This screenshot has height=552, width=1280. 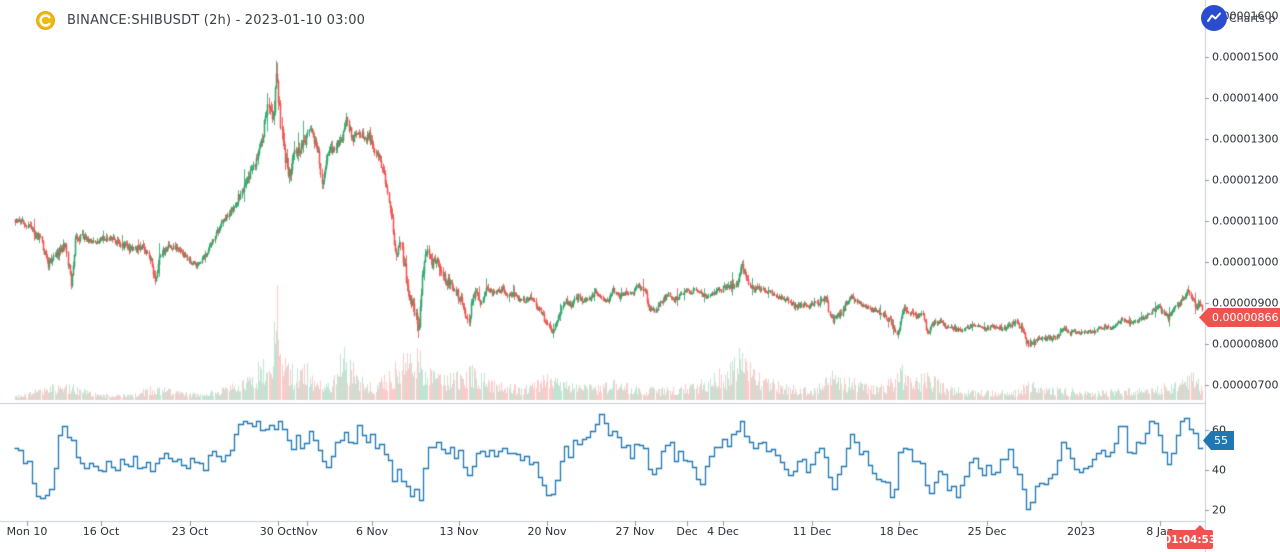 What do you see at coordinates (899, 531) in the screenshot?
I see `date-tick-label: 18 Dec` at bounding box center [899, 531].